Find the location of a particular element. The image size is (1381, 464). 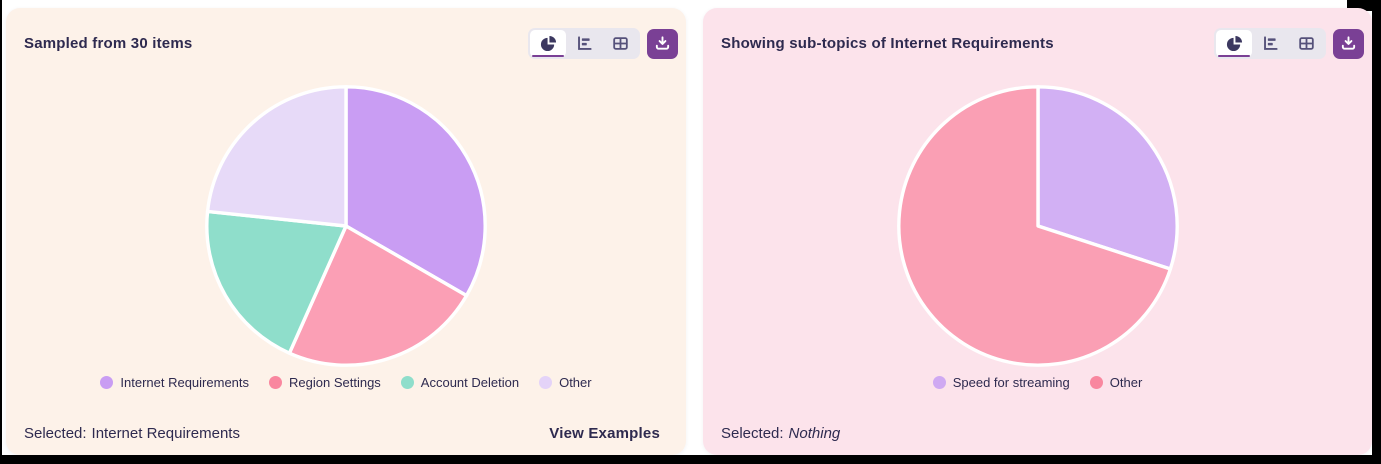

screenshot-border-top-right is located at coordinates (1364, 5).